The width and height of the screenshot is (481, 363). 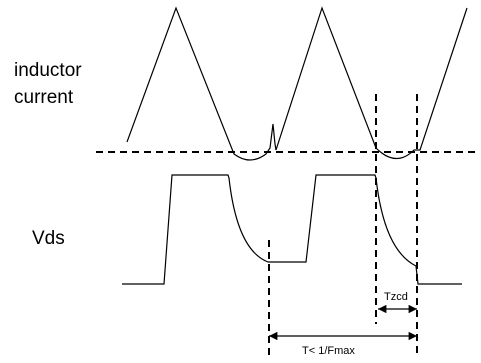 What do you see at coordinates (48, 84) in the screenshot?
I see `inductor-current-label: inductor current` at bounding box center [48, 84].